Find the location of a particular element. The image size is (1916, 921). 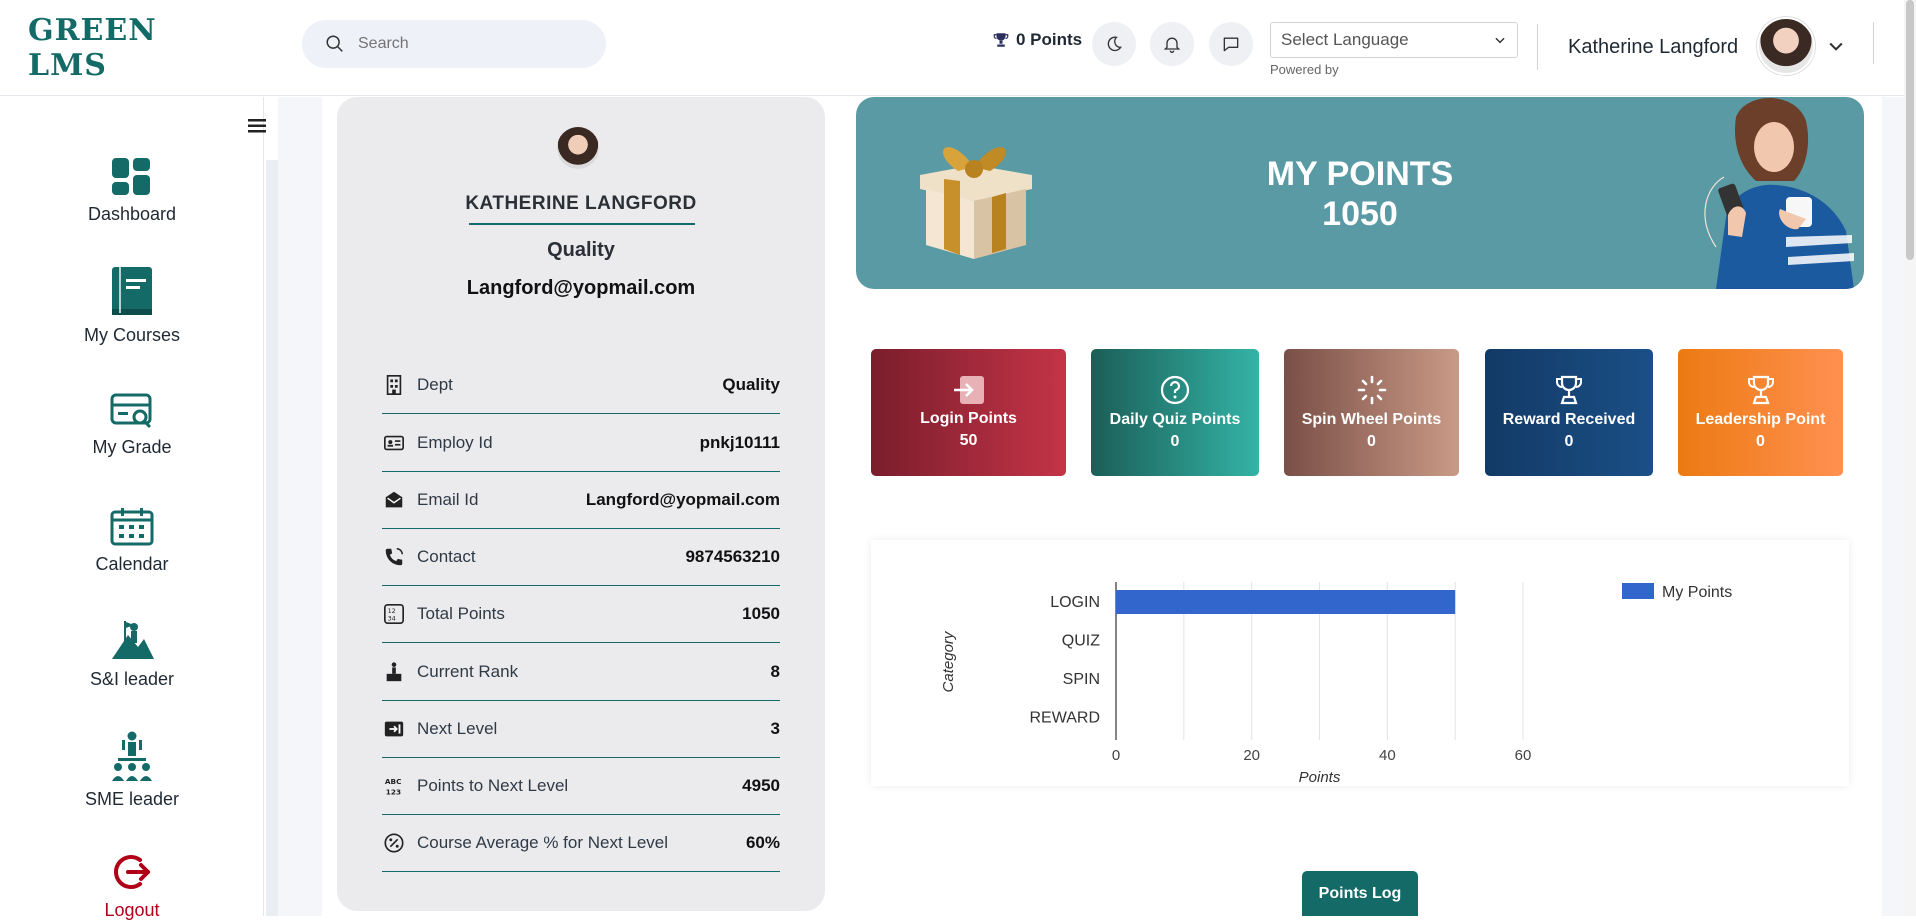

info-value: 9874563210 is located at coordinates (732, 556).